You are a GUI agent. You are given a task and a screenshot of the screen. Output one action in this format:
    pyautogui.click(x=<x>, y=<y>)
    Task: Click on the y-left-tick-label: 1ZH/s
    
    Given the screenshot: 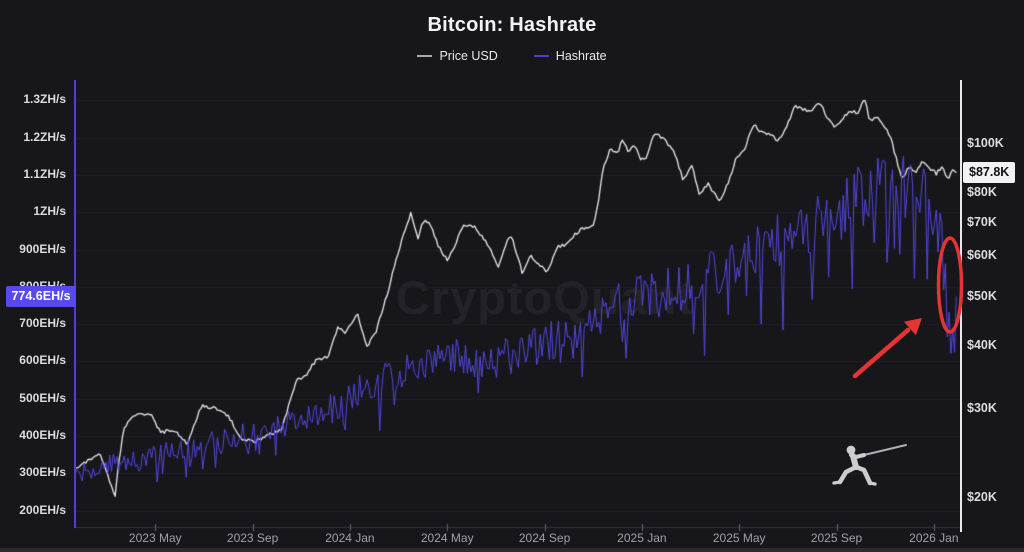 What is the action you would take?
    pyautogui.click(x=49, y=211)
    